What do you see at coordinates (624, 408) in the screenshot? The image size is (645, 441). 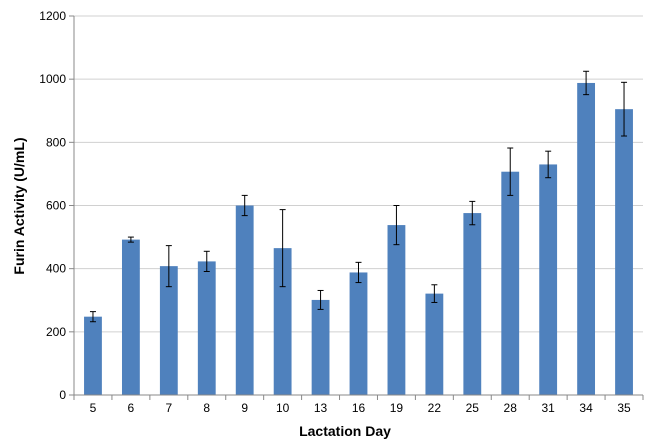 I see `x-tick-label: 35` at bounding box center [624, 408].